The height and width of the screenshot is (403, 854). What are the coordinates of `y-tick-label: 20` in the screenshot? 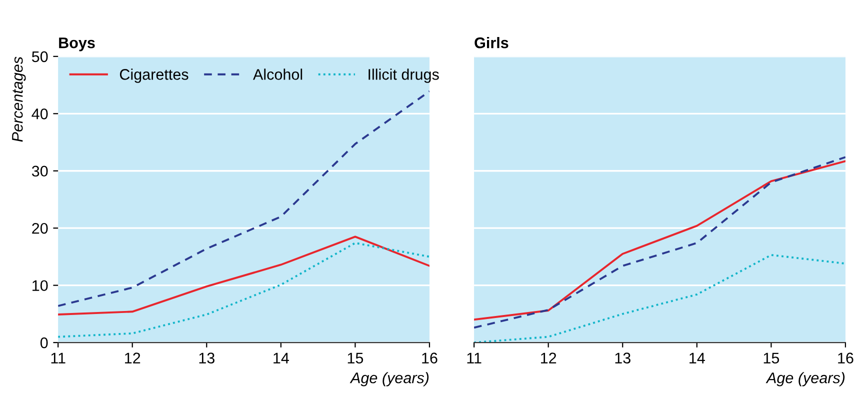 It's located at (40, 228).